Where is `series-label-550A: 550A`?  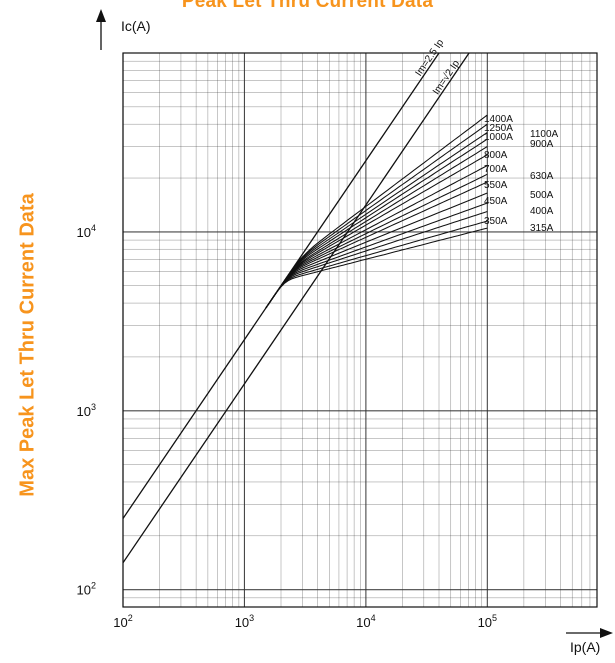 series-label-550A: 550A is located at coordinates (496, 185).